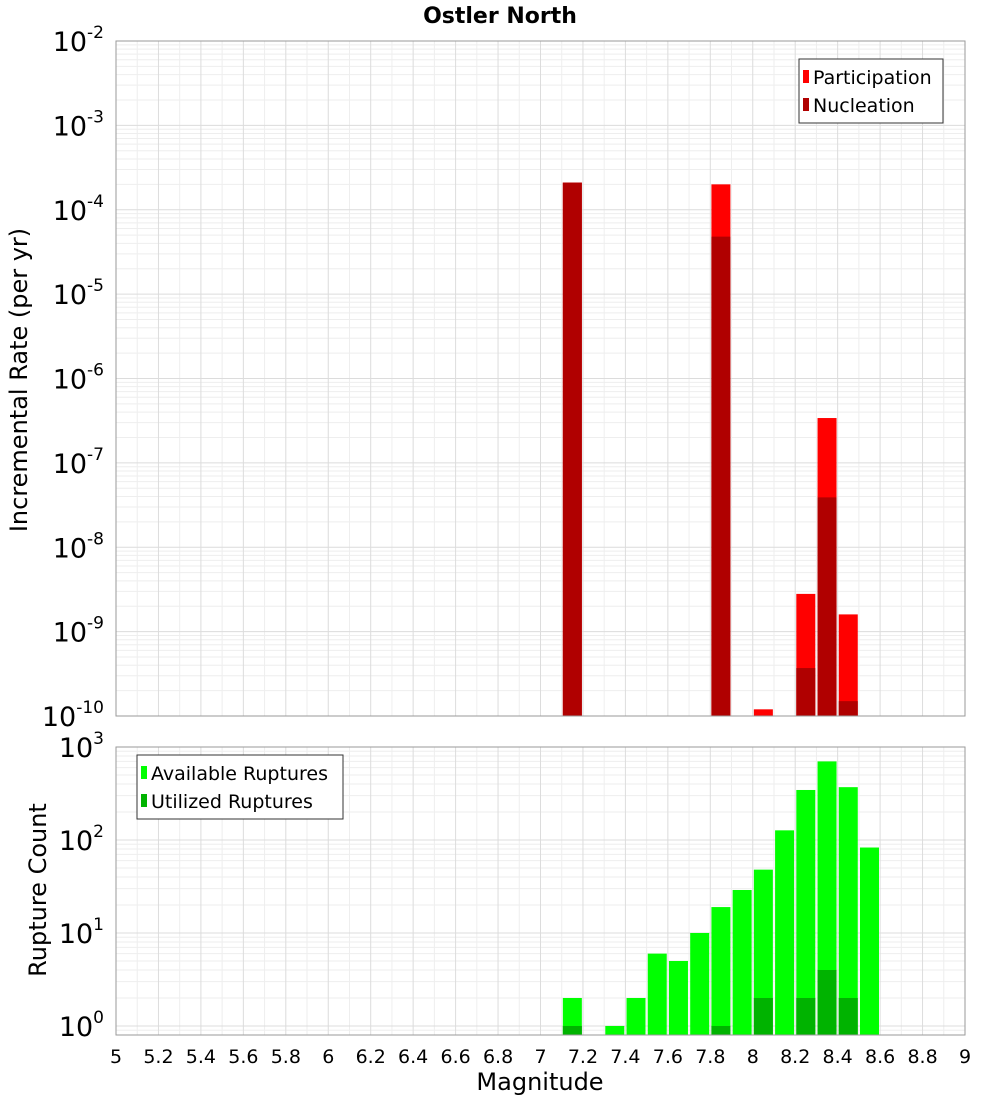 The image size is (1000, 1100). What do you see at coordinates (371, 1057) in the screenshot?
I see `x-tick-label: 6.2` at bounding box center [371, 1057].